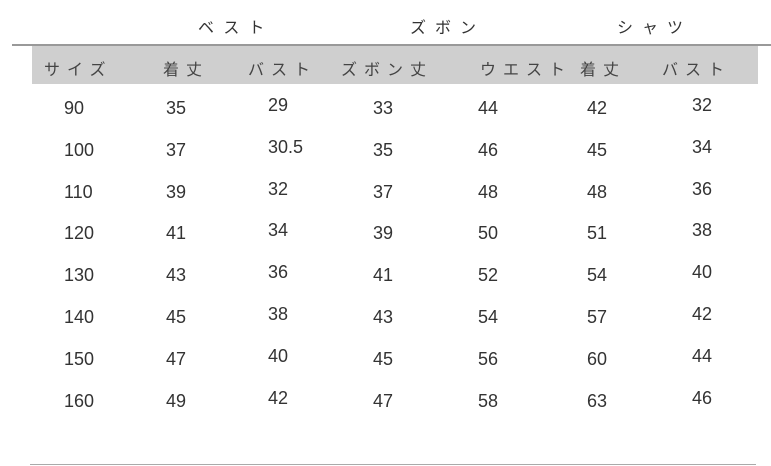 Image resolution: width=771 pixels, height=466 pixels. I want to click on group-label-shirt: シャツ, so click(655, 27).